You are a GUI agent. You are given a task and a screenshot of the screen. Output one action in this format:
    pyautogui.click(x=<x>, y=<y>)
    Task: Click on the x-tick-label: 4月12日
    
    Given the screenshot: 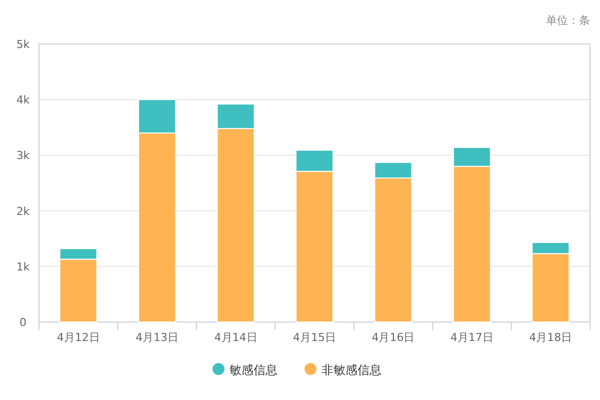 What is the action you would take?
    pyautogui.click(x=78, y=337)
    